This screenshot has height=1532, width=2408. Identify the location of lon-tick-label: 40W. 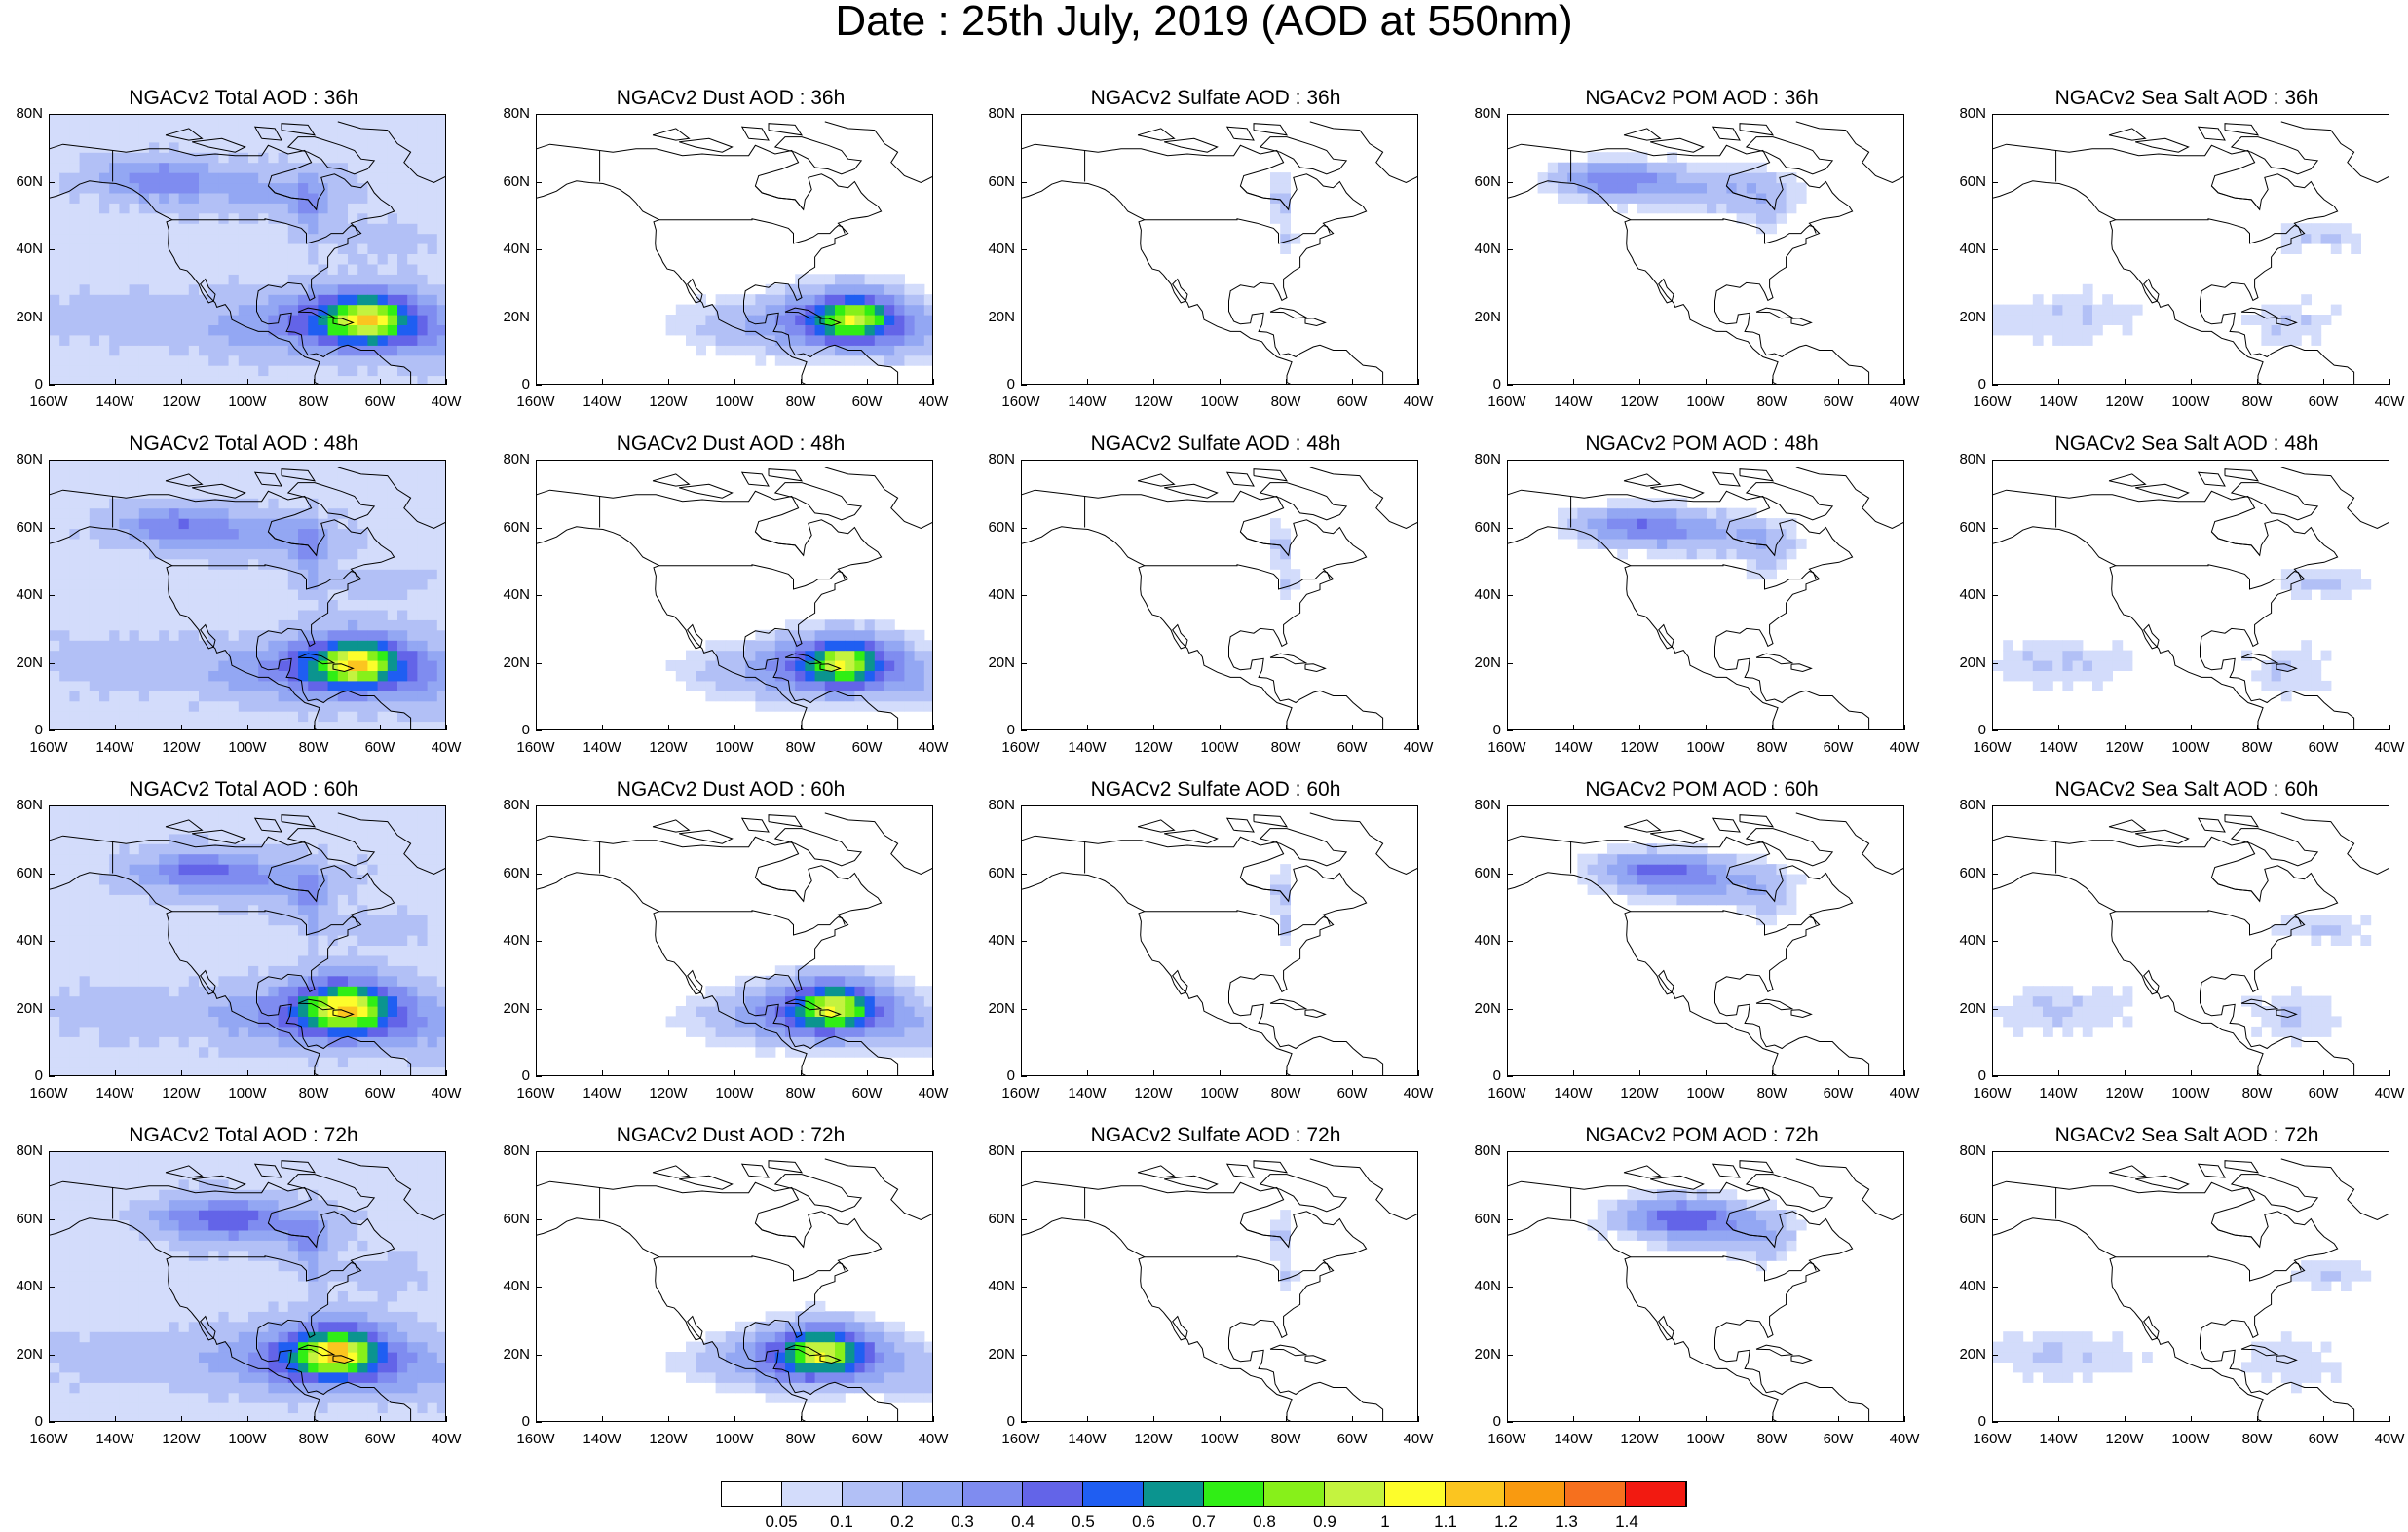
(933, 748).